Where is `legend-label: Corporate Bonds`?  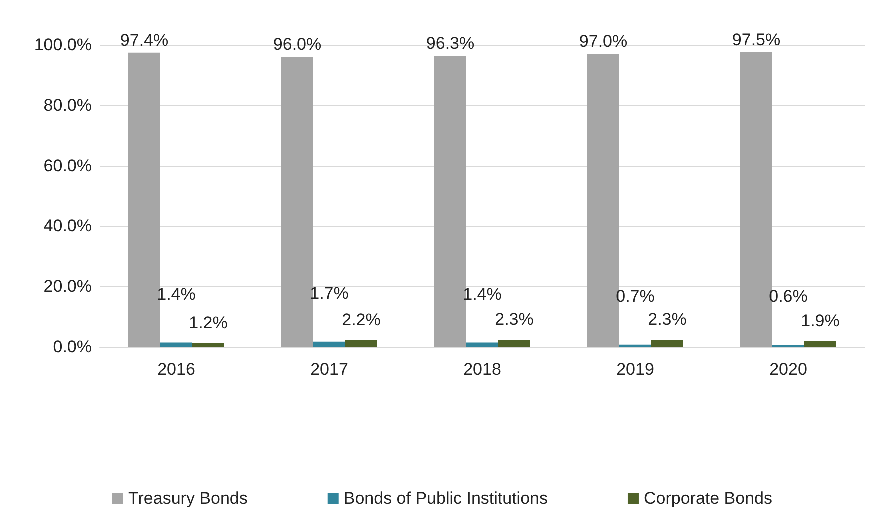
legend-label: Corporate Bonds is located at coordinates (708, 498).